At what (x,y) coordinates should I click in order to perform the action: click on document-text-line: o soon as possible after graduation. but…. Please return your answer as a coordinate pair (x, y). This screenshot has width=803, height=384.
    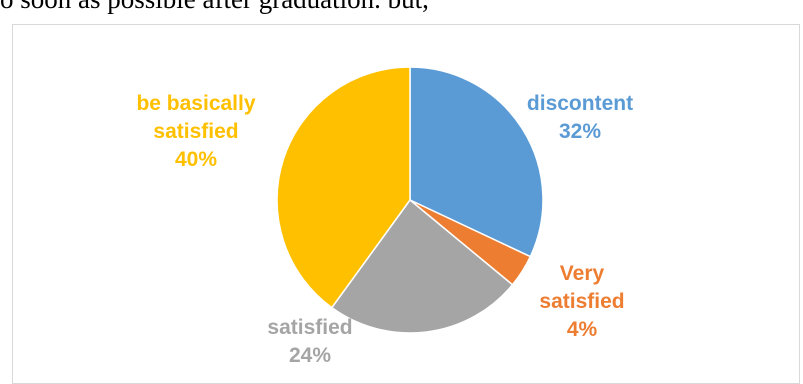
    Looking at the image, I should click on (214, 7).